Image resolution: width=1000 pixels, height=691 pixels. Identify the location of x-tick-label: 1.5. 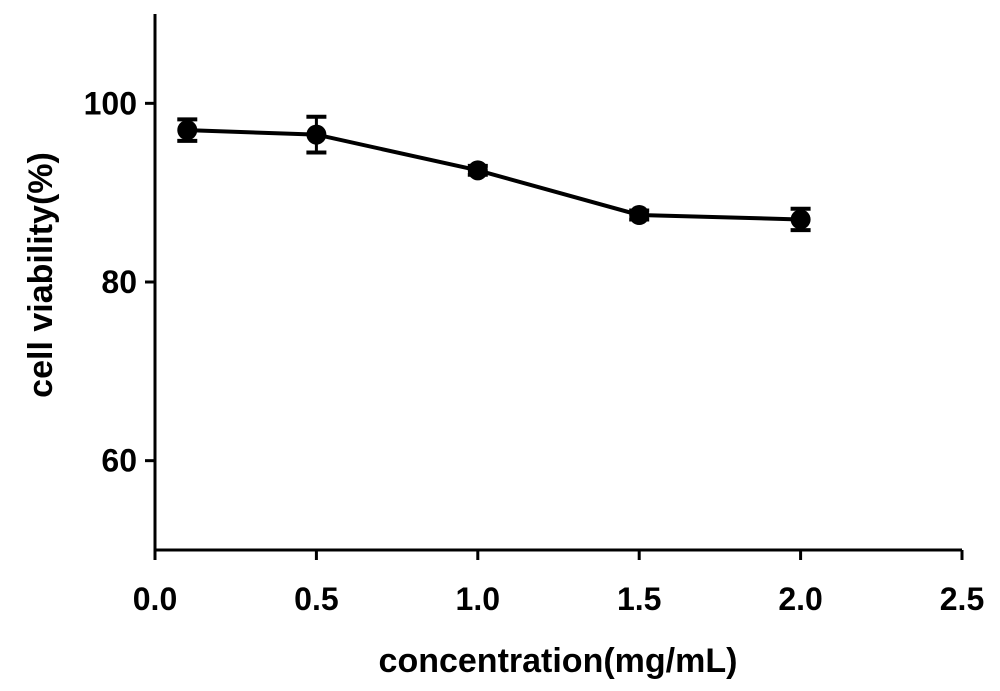
(639, 599).